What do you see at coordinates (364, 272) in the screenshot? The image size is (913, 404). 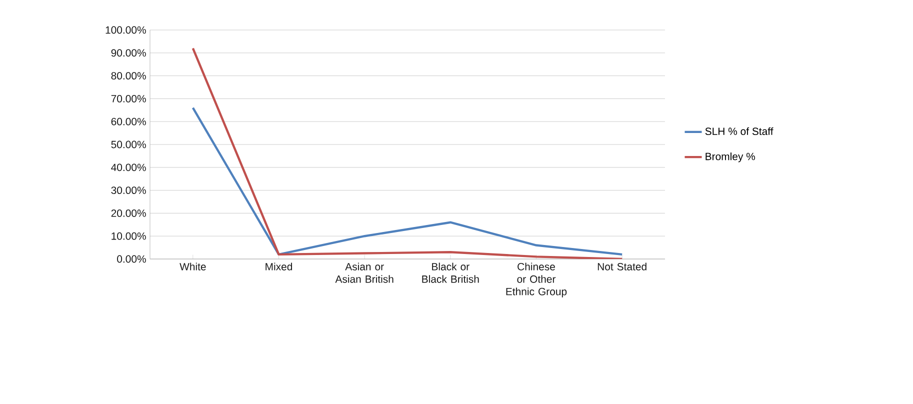 I see `x-tick-label: Asian or Asian British` at bounding box center [364, 272].